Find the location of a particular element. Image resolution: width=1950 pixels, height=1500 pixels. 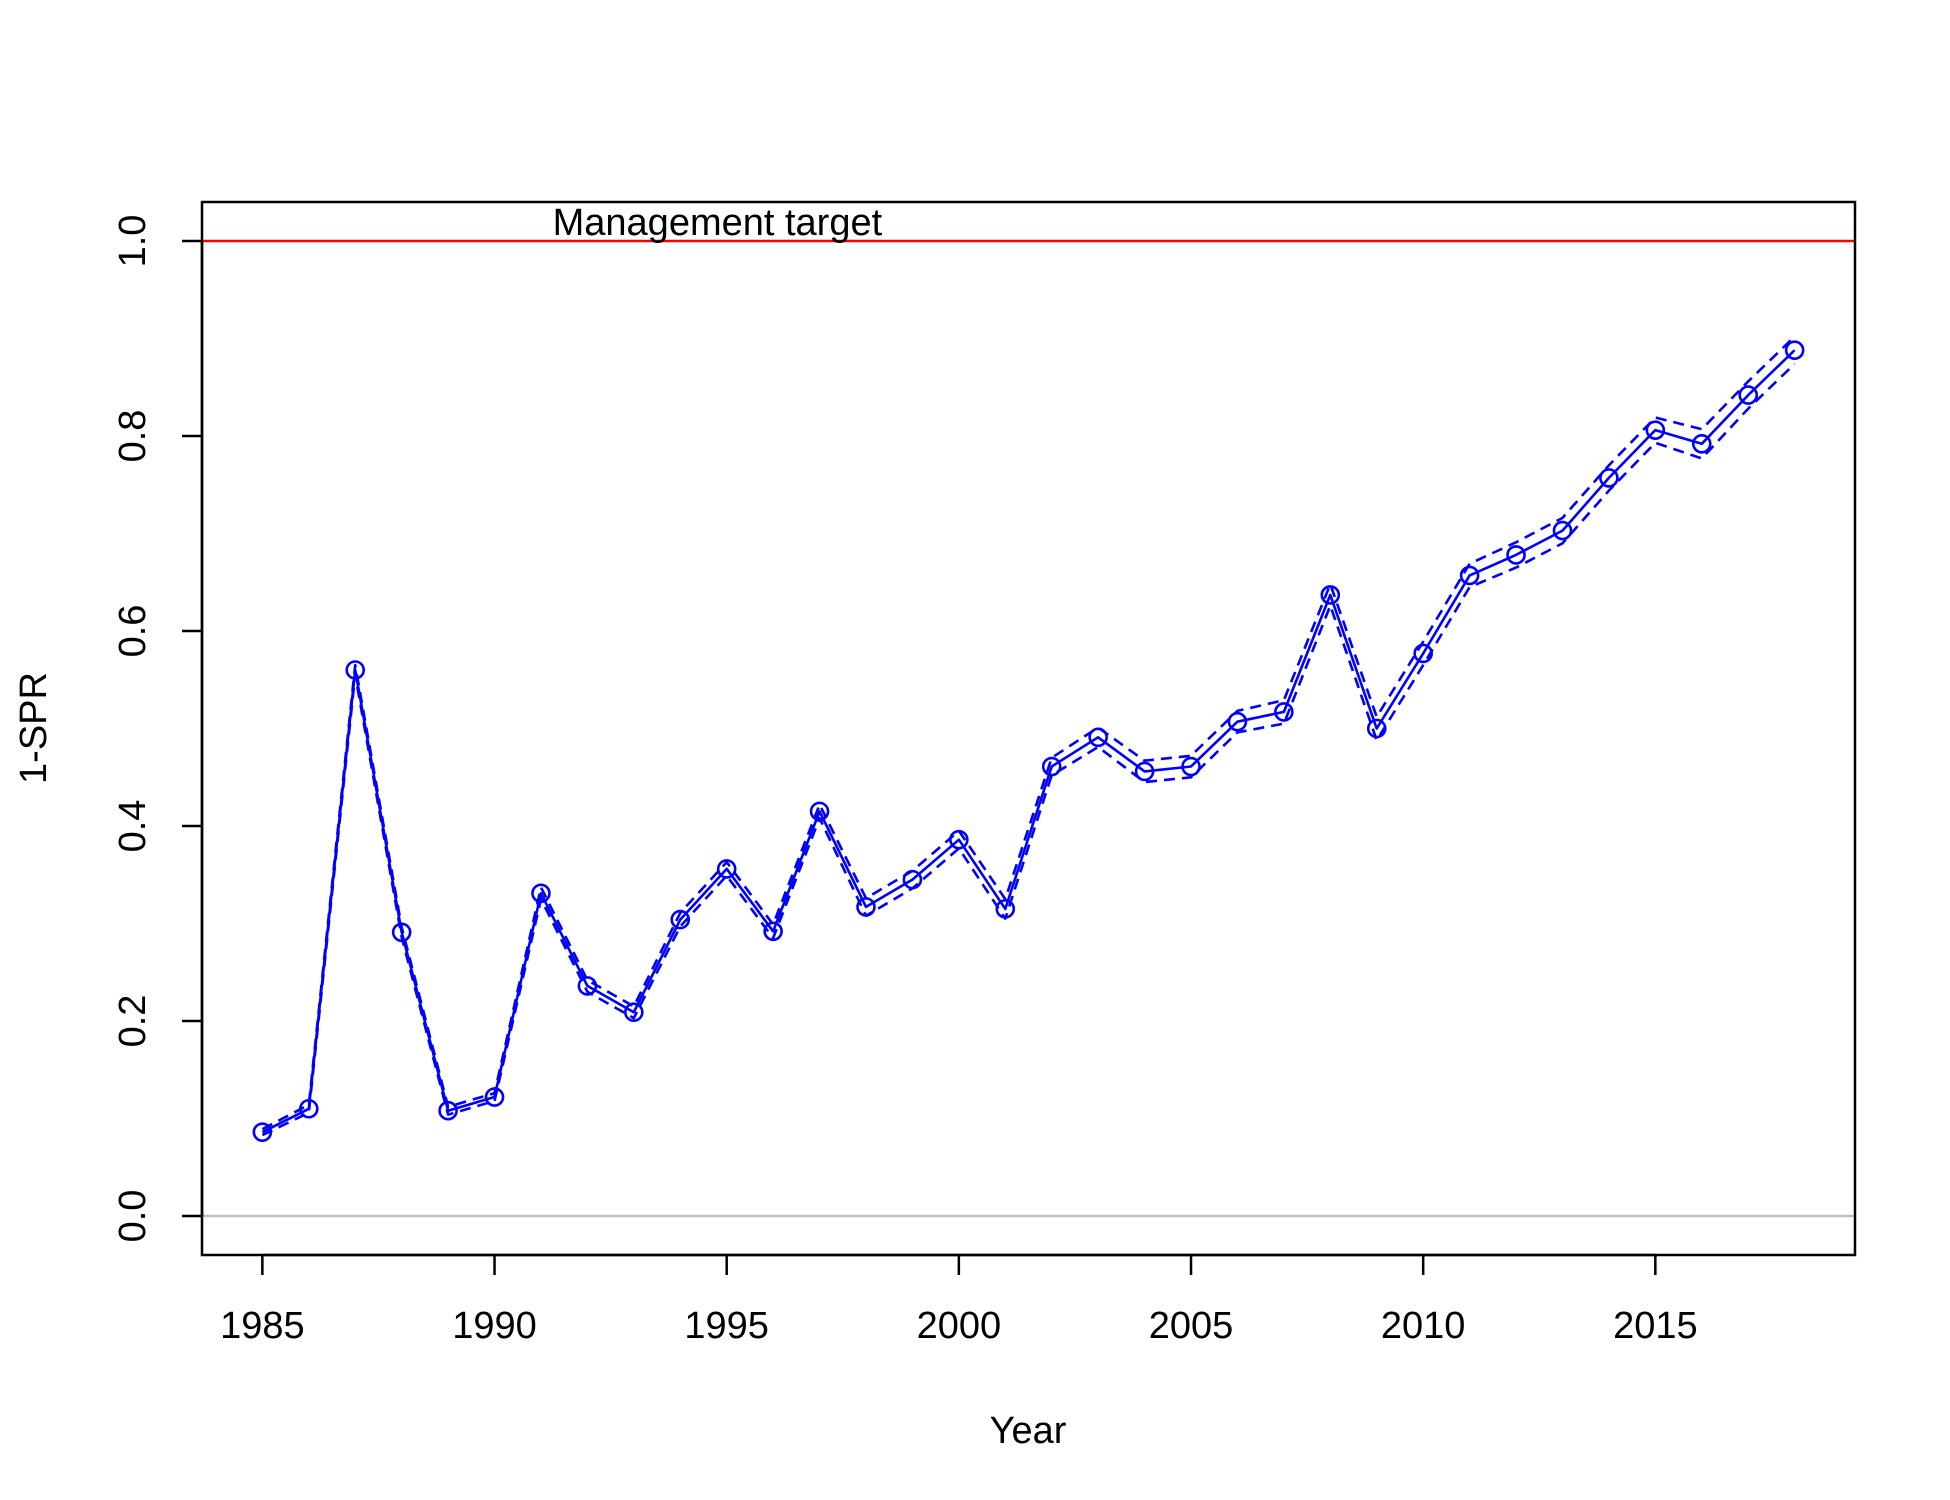

x-tick-label-2010: 2010 is located at coordinates (1423, 1326).